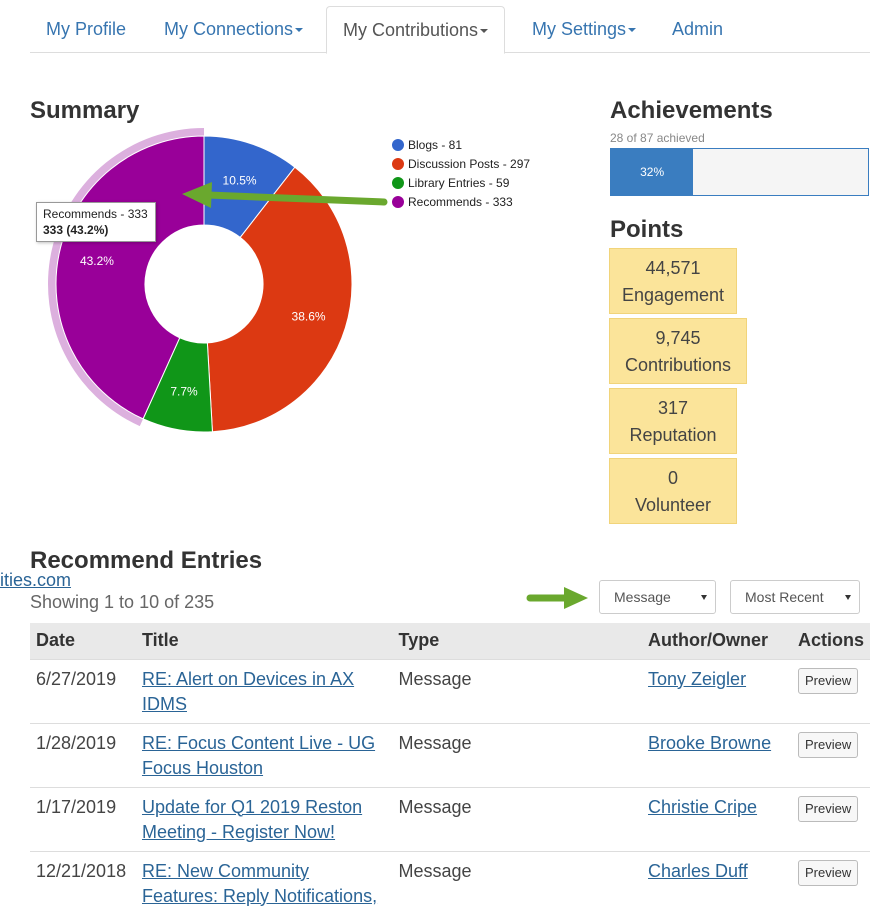  Describe the element at coordinates (240, 180) in the screenshot. I see `slice-label-blogs: 10.5%` at that location.